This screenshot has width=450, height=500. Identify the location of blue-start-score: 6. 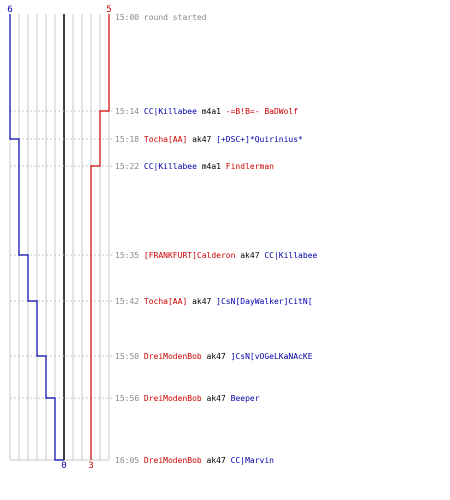
(9, 10).